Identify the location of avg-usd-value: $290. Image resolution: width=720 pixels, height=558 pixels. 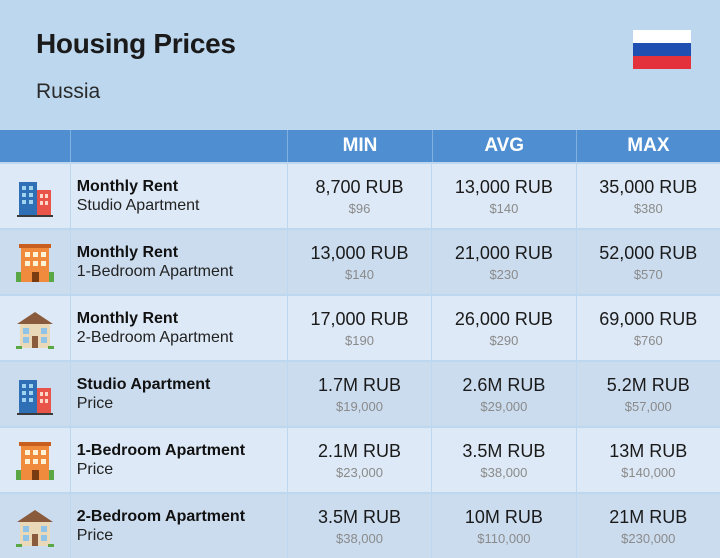
(504, 340).